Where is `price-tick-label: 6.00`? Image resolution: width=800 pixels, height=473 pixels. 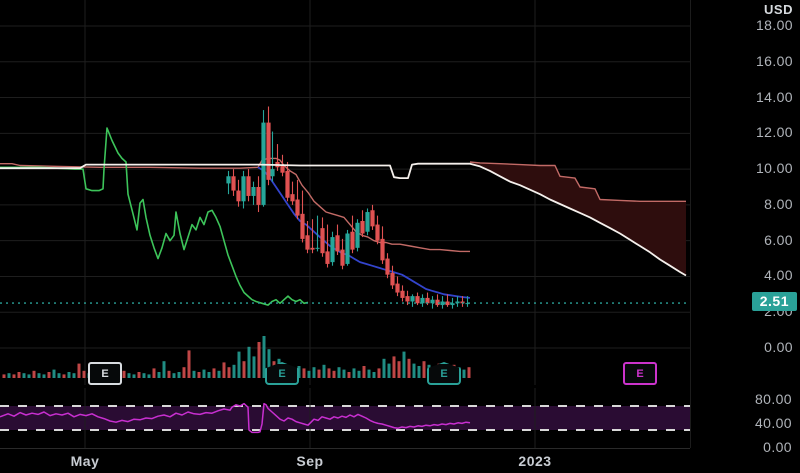 price-tick-label: 6.00 is located at coordinates (778, 239).